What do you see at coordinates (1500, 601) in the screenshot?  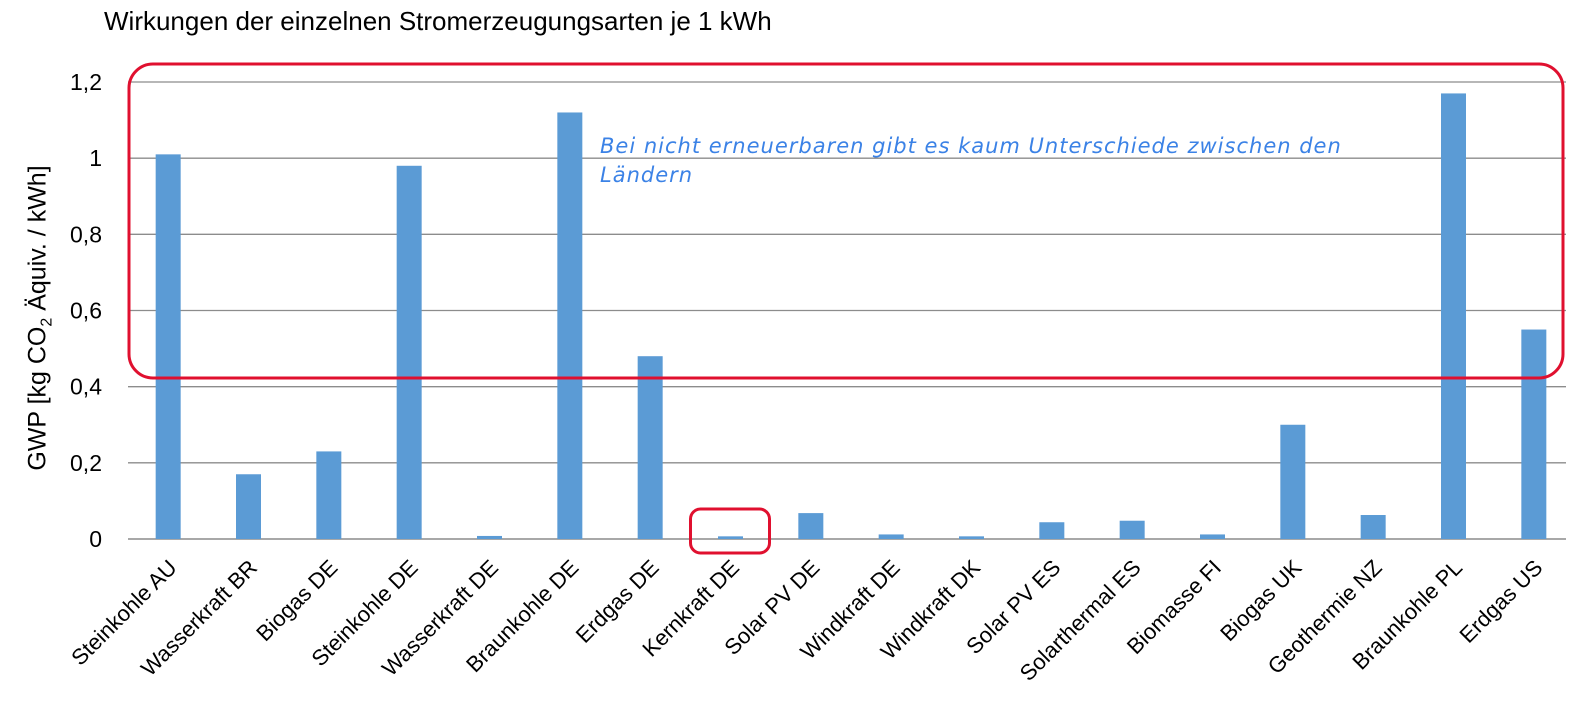 I see `x-tick-label: Erdgas US` at bounding box center [1500, 601].